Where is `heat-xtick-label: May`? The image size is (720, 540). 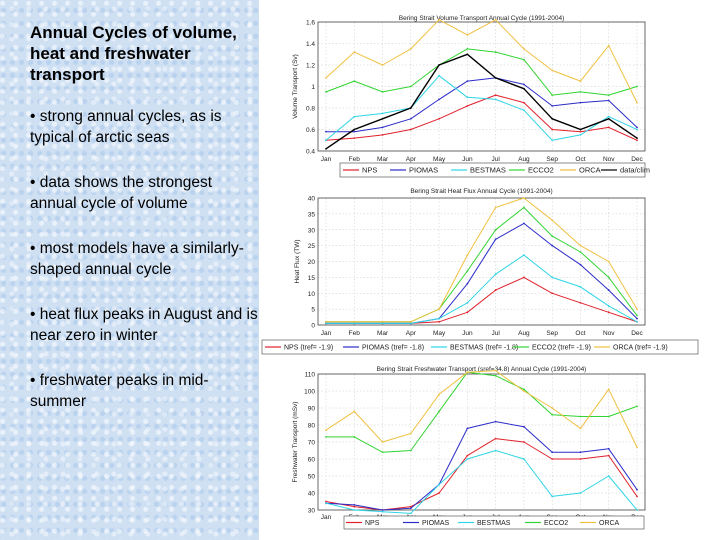
heat-xtick-label: May is located at coordinates (439, 333).